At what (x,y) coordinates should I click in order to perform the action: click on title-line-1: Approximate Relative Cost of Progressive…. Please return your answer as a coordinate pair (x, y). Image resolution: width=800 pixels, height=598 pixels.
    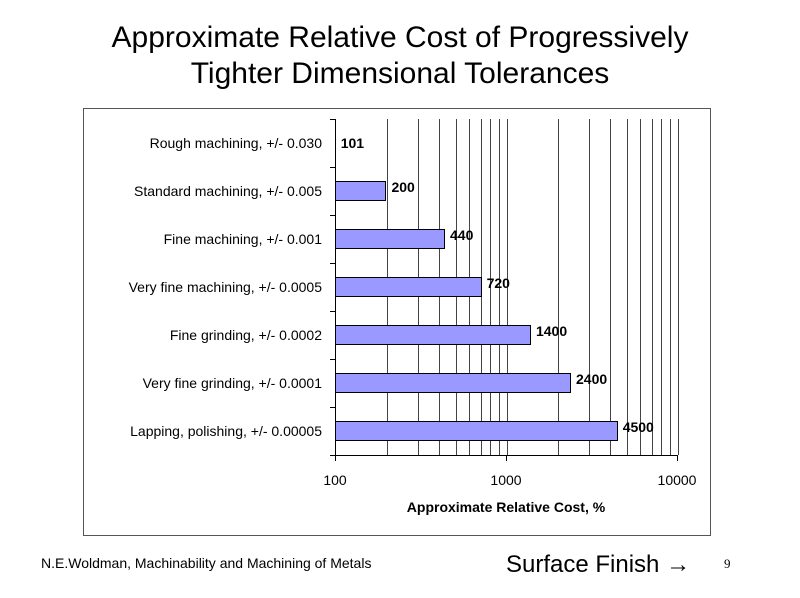
    Looking at the image, I should click on (400, 37).